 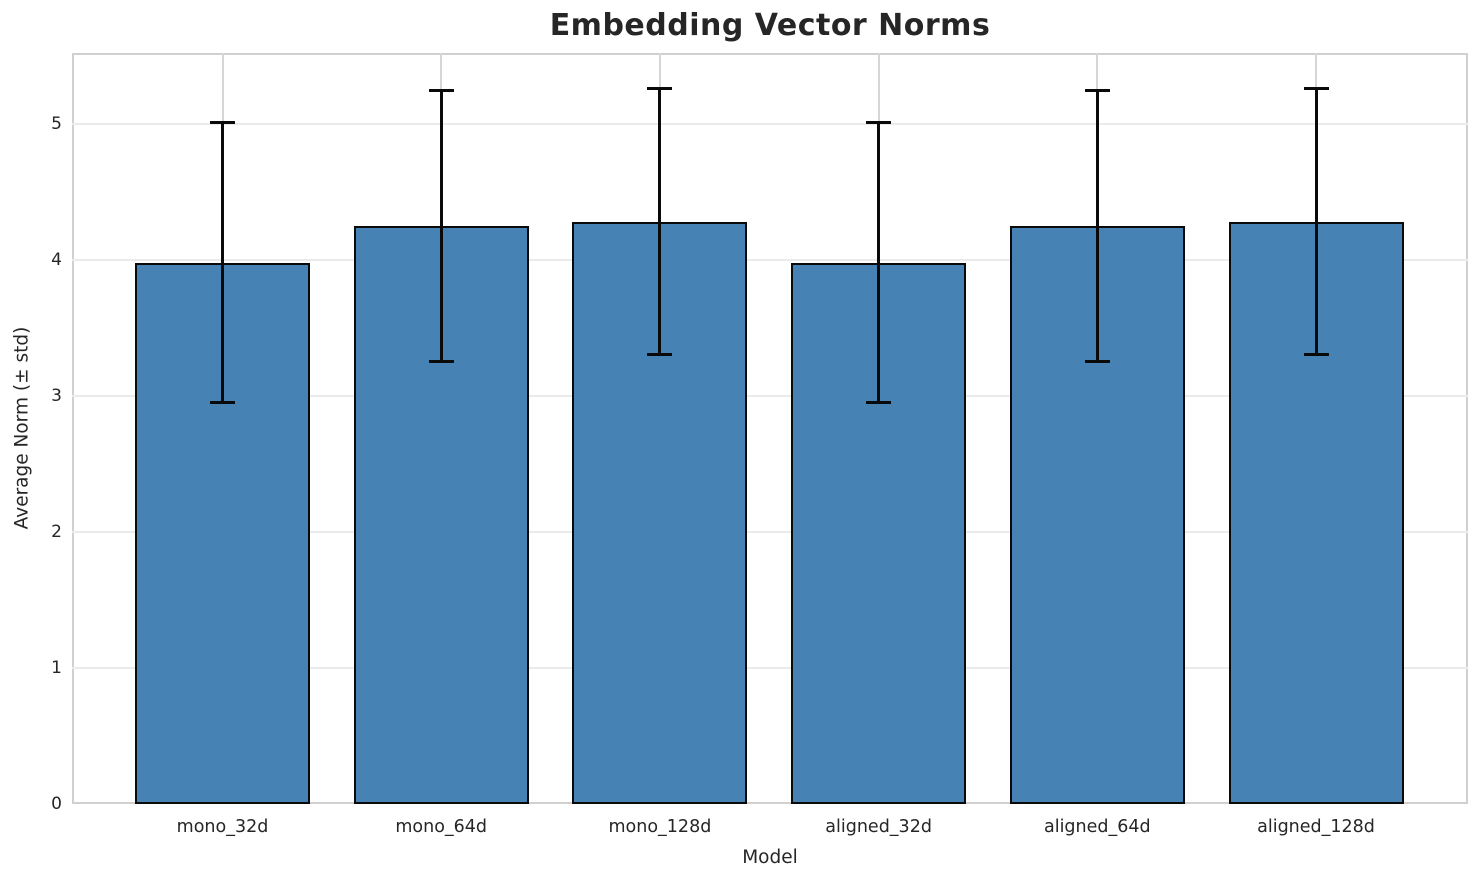 What do you see at coordinates (770, 54) in the screenshot?
I see `top-spine` at bounding box center [770, 54].